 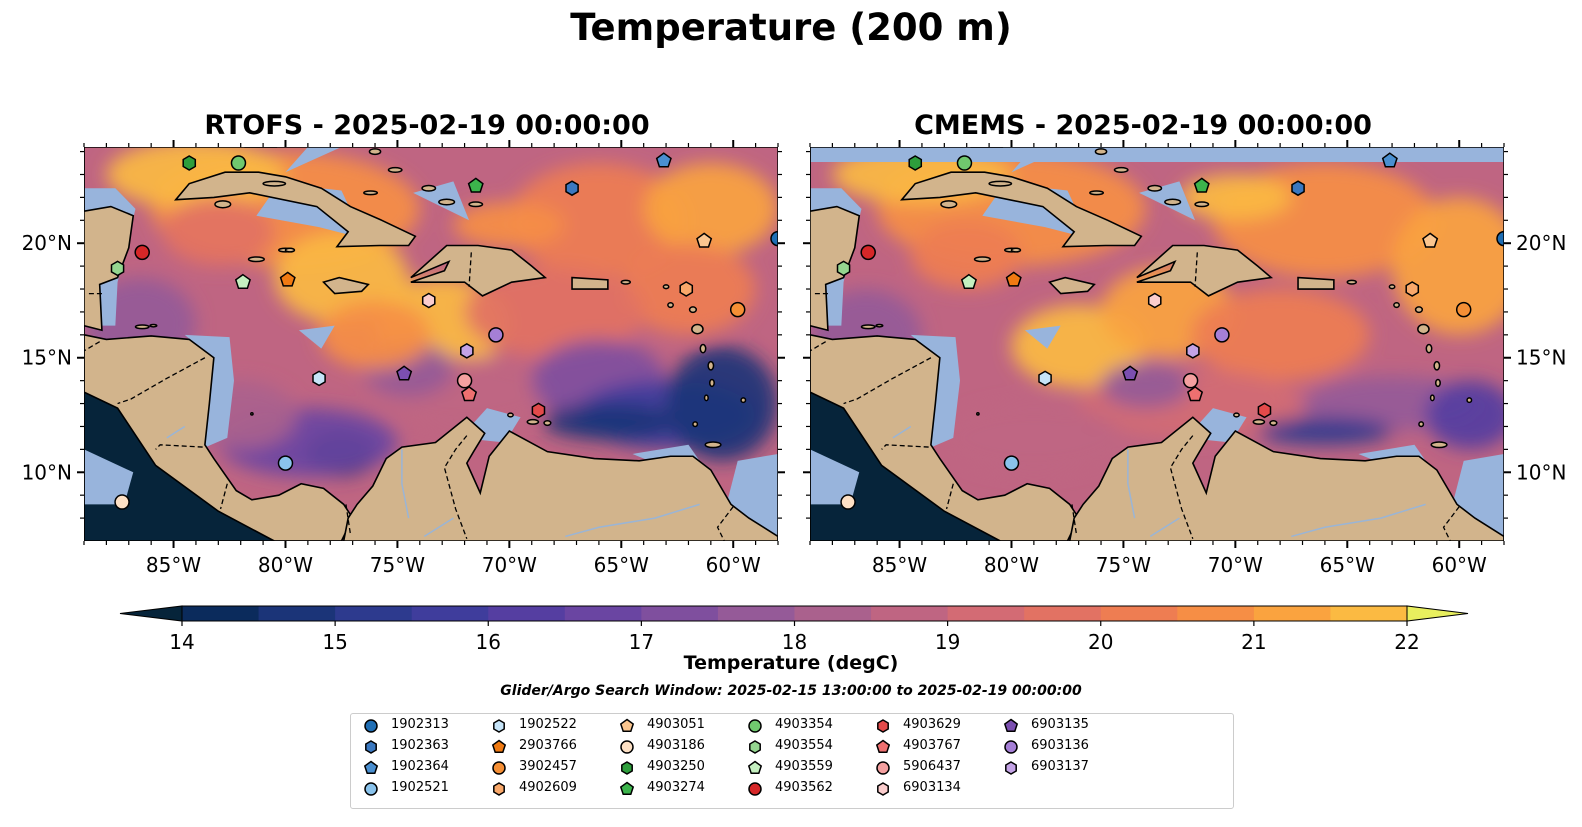 What do you see at coordinates (1060, 745) in the screenshot?
I see `legend-label: 6903136` at bounding box center [1060, 745].